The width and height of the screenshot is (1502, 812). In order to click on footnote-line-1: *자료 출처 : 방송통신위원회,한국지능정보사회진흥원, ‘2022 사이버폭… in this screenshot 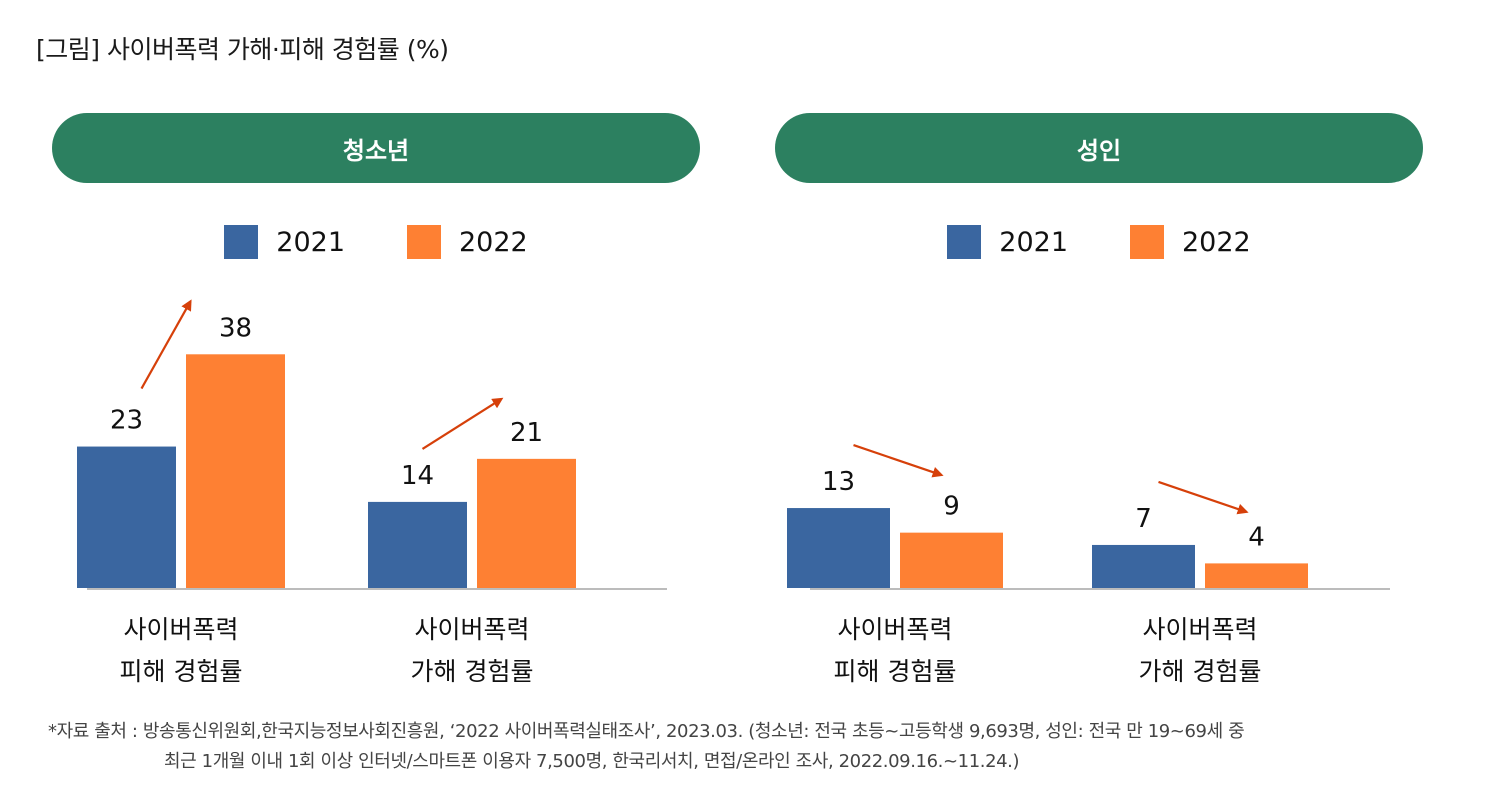, I will do `click(646, 731)`.